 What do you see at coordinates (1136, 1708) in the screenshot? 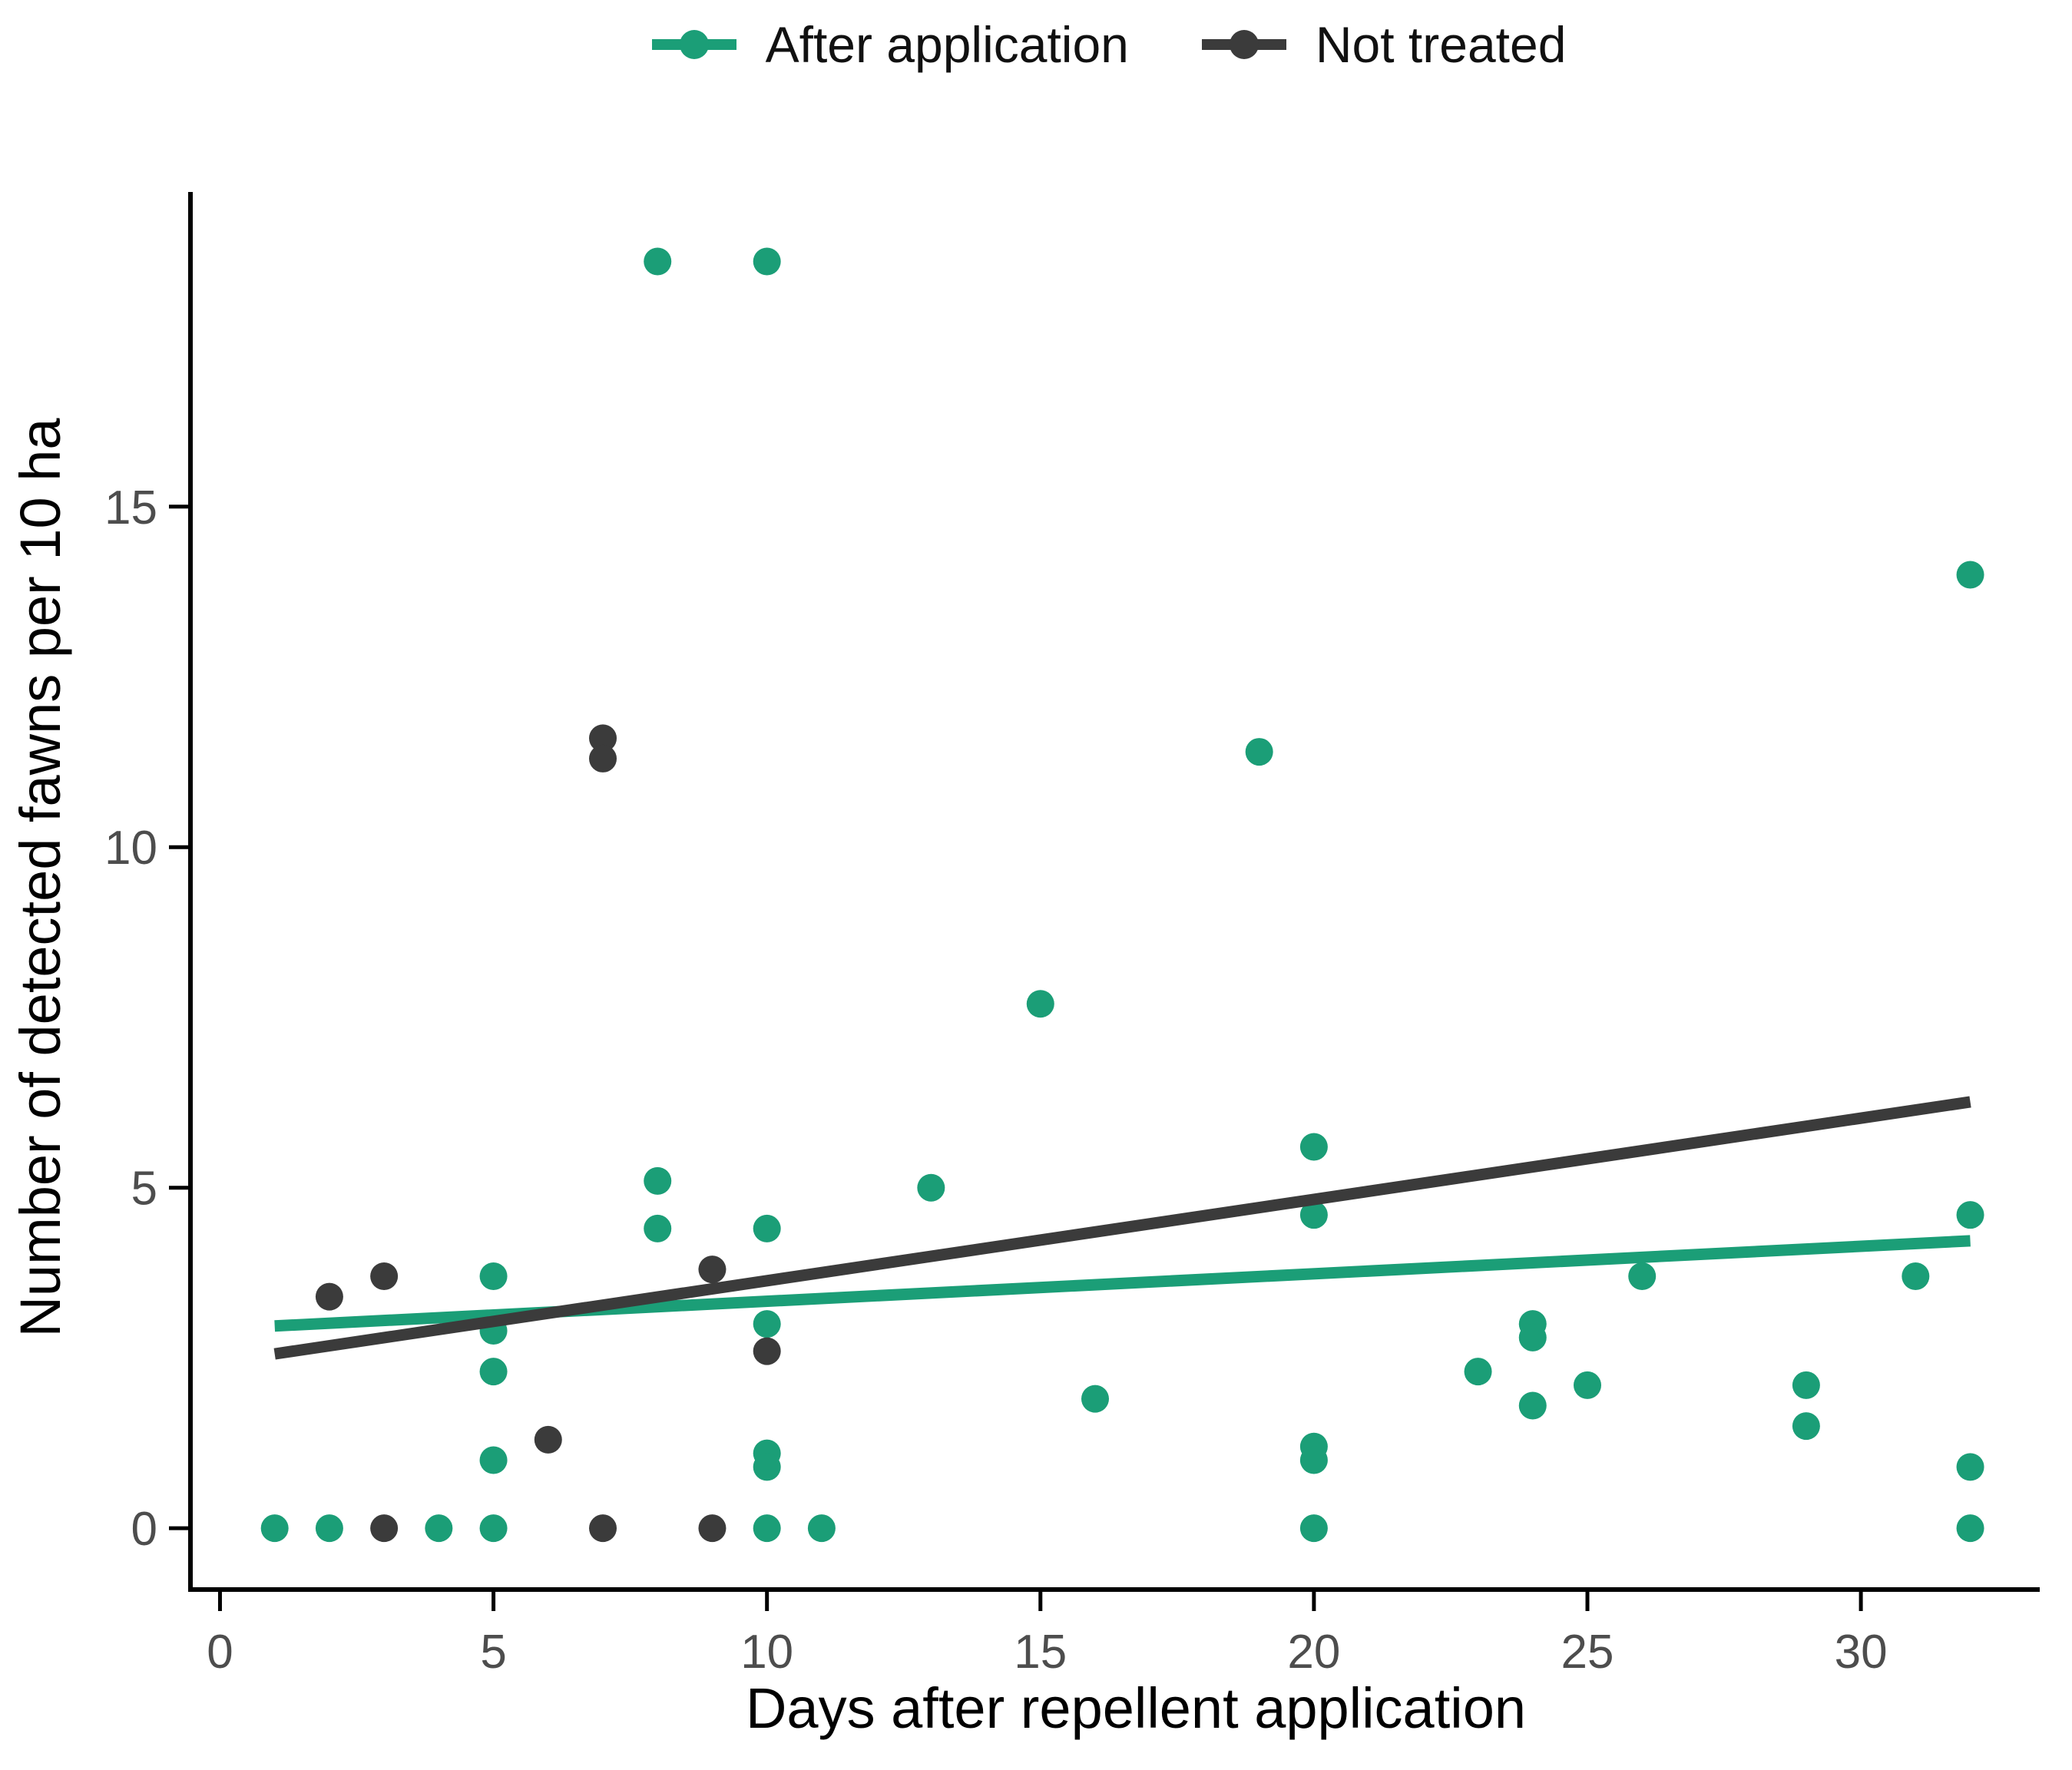
I see `x-axis-title: Days after repellent application` at bounding box center [1136, 1708].